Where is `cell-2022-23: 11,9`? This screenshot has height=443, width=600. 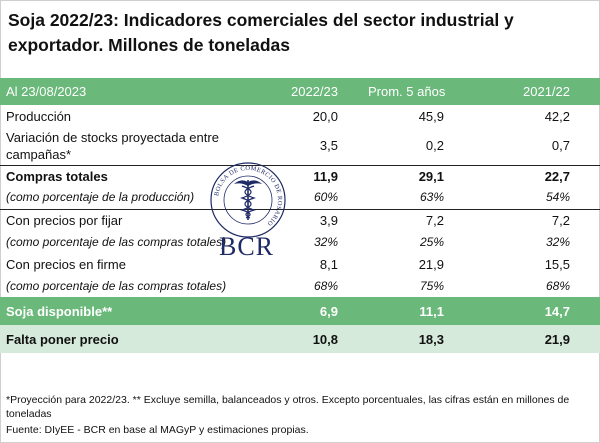 cell-2022-23: 11,9 is located at coordinates (312, 175).